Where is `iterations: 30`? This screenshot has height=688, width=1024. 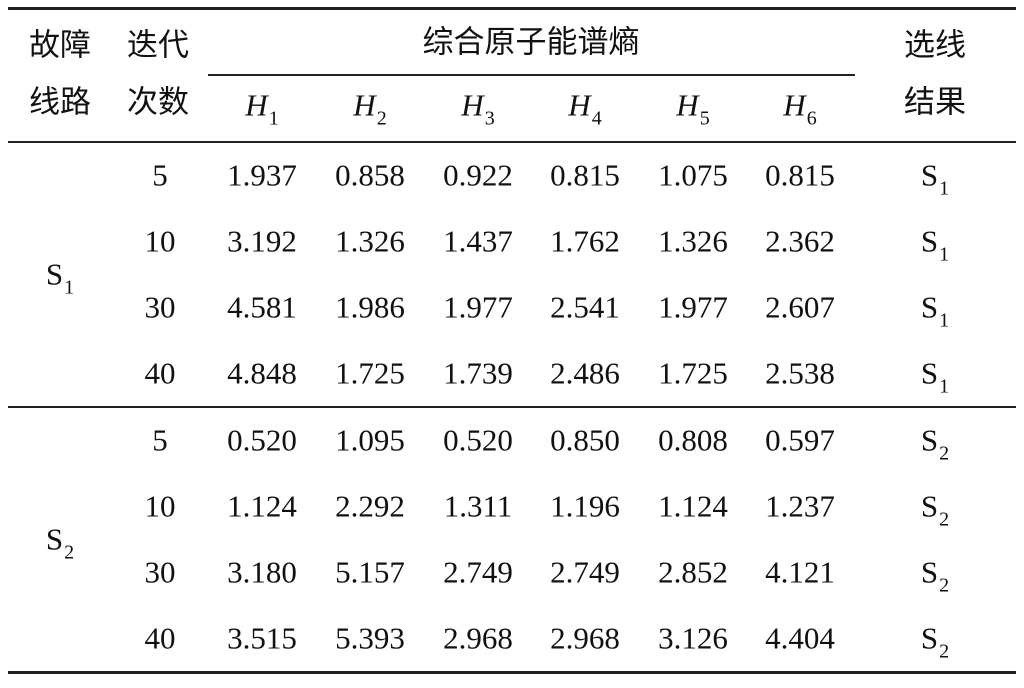 iterations: 30 is located at coordinates (160, 572).